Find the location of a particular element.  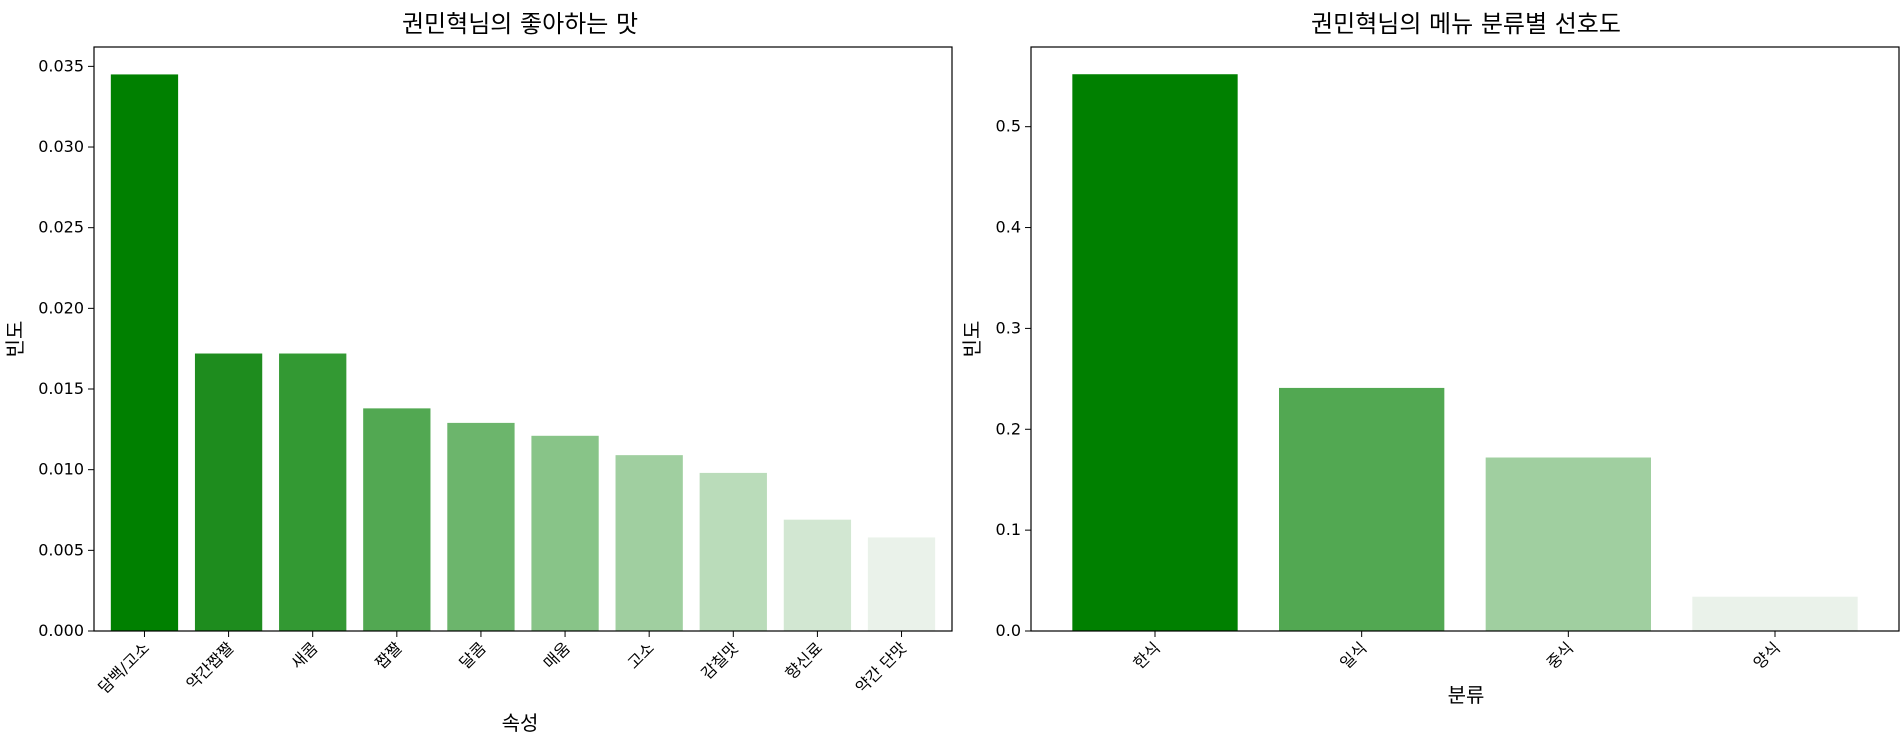

x-tick-label: 담백/고소 is located at coordinates (123, 667).